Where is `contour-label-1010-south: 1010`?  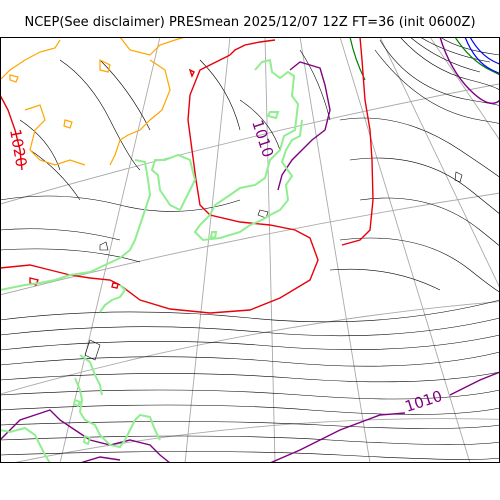 contour-label-1010-south: 1010 is located at coordinates (424, 401).